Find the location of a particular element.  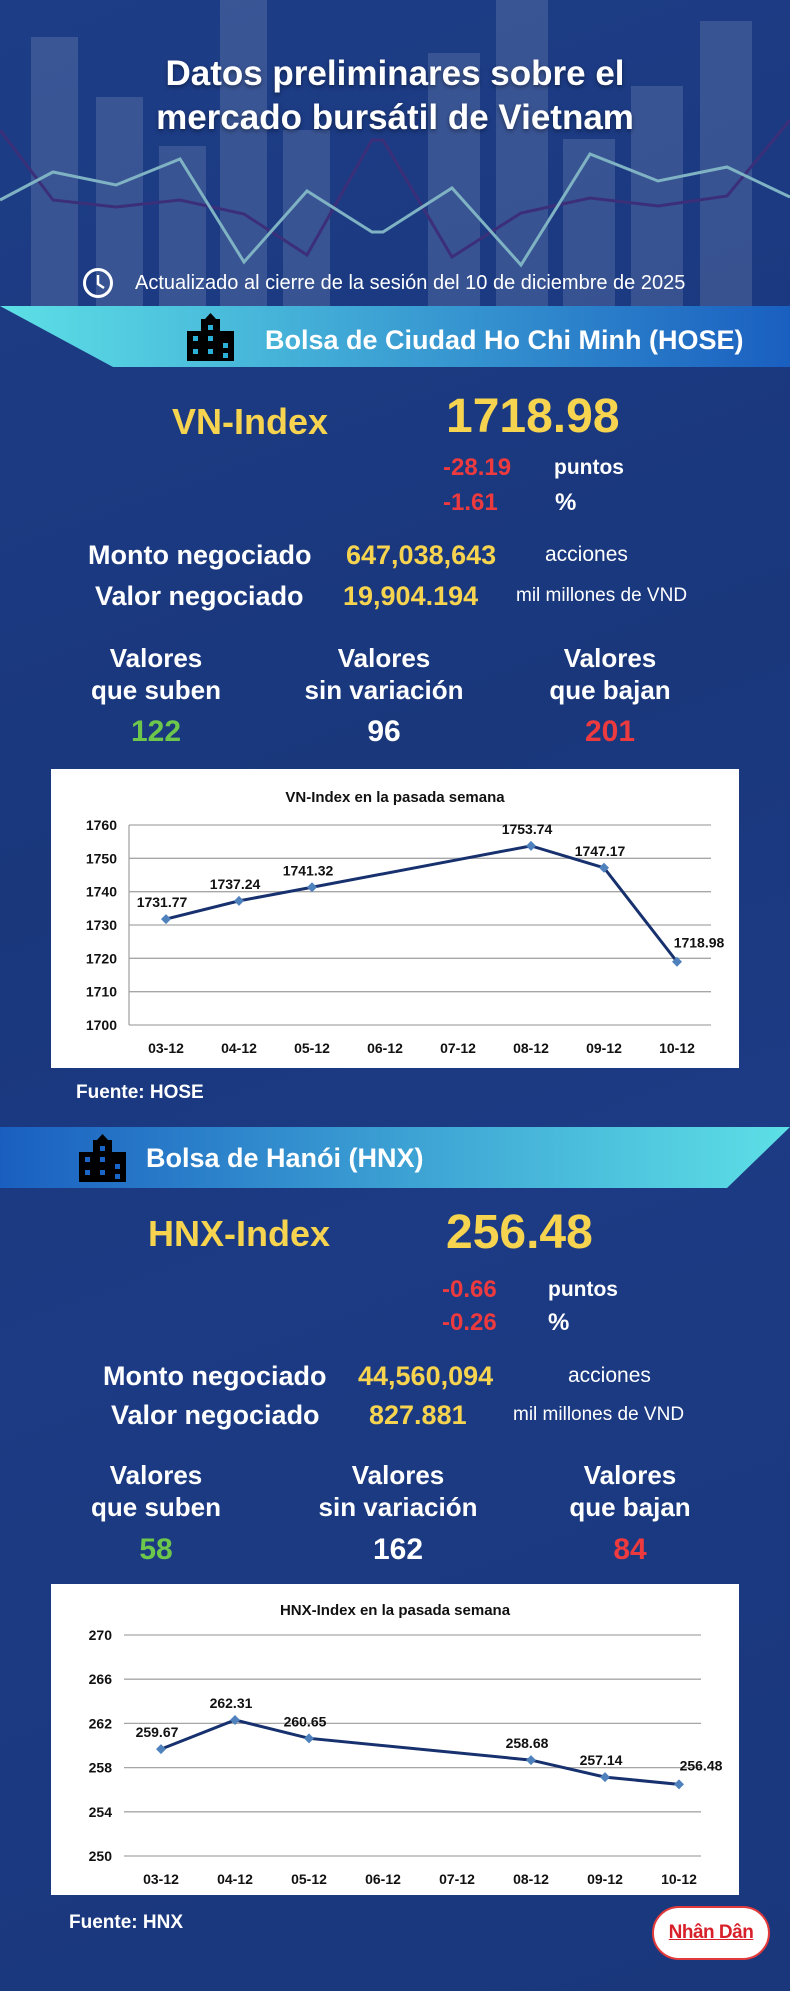

hose-unchanged-label: Valores sin variación is located at coordinates (384, 674).